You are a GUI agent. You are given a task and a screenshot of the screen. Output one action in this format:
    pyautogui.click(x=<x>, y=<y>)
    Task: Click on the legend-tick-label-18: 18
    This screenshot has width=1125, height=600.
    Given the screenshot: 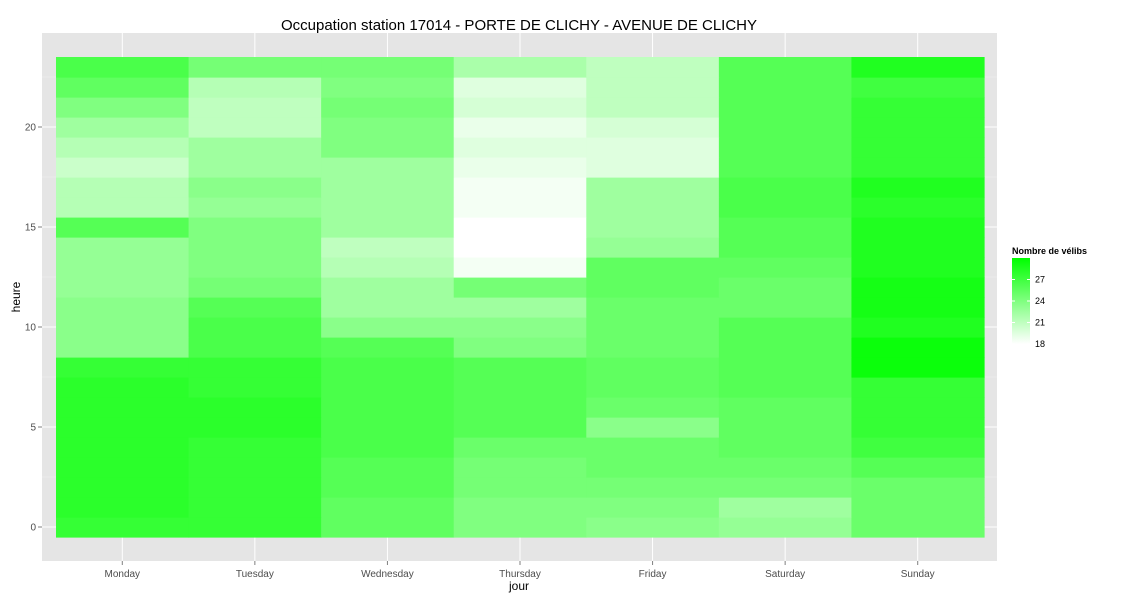 What is the action you would take?
    pyautogui.click(x=1040, y=344)
    